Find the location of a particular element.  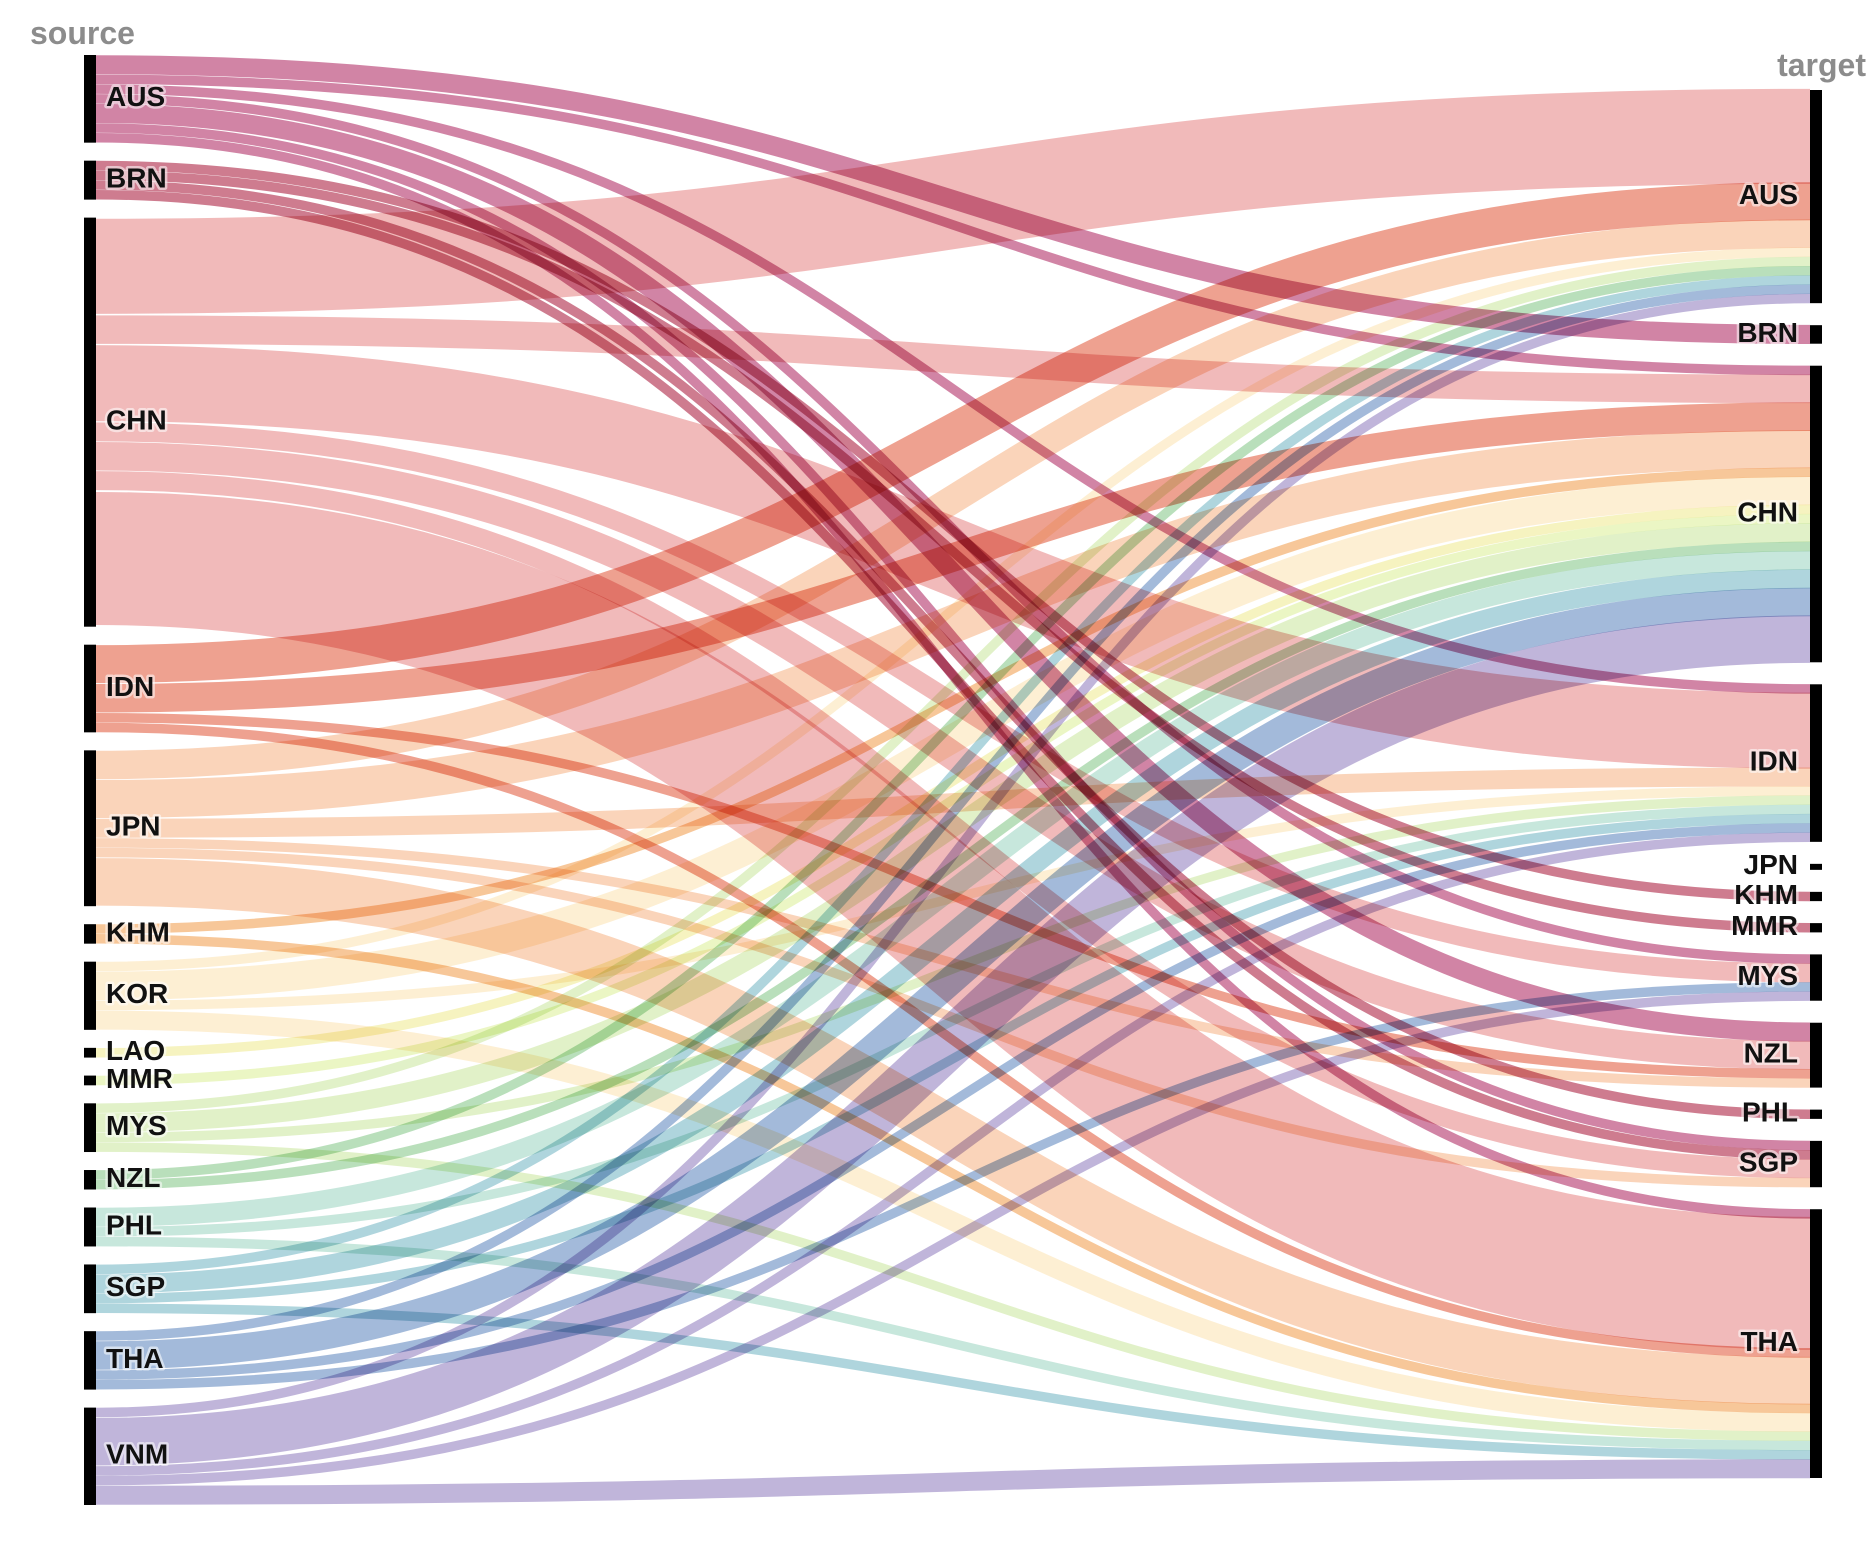

target-node-label-halo-sgp: SGP is located at coordinates (1768, 1161).